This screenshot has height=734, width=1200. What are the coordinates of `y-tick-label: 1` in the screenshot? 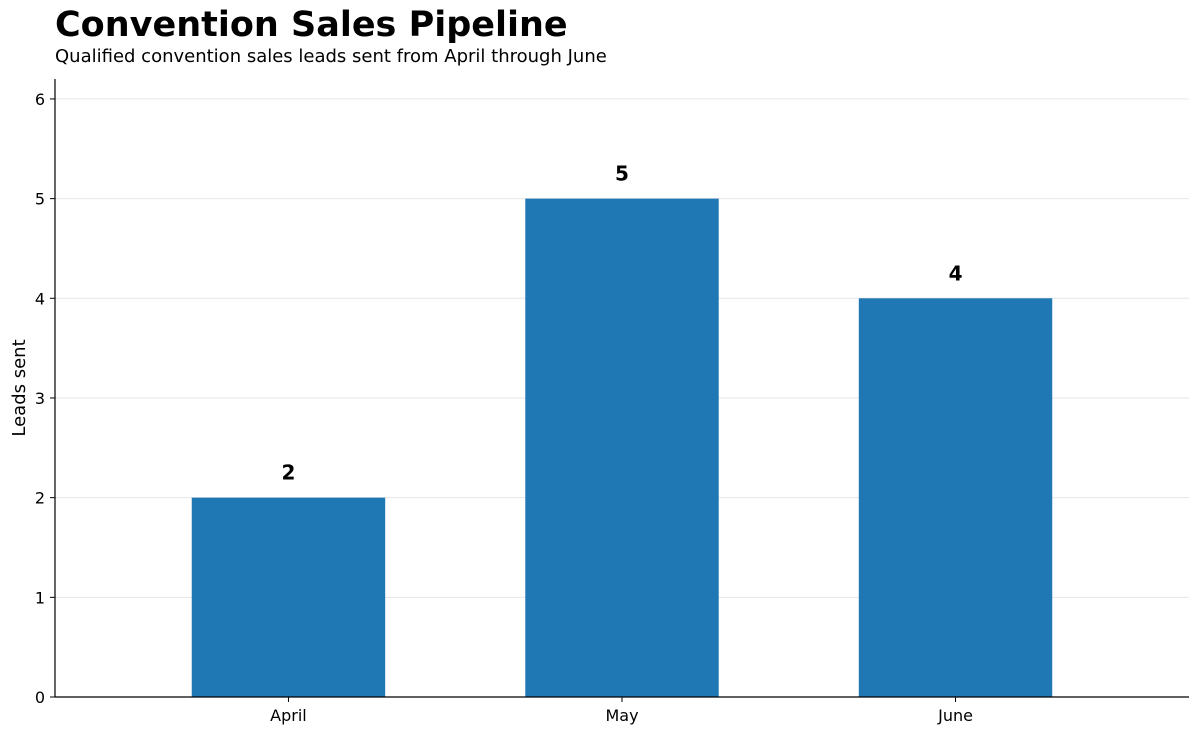 It's located at (40, 597).